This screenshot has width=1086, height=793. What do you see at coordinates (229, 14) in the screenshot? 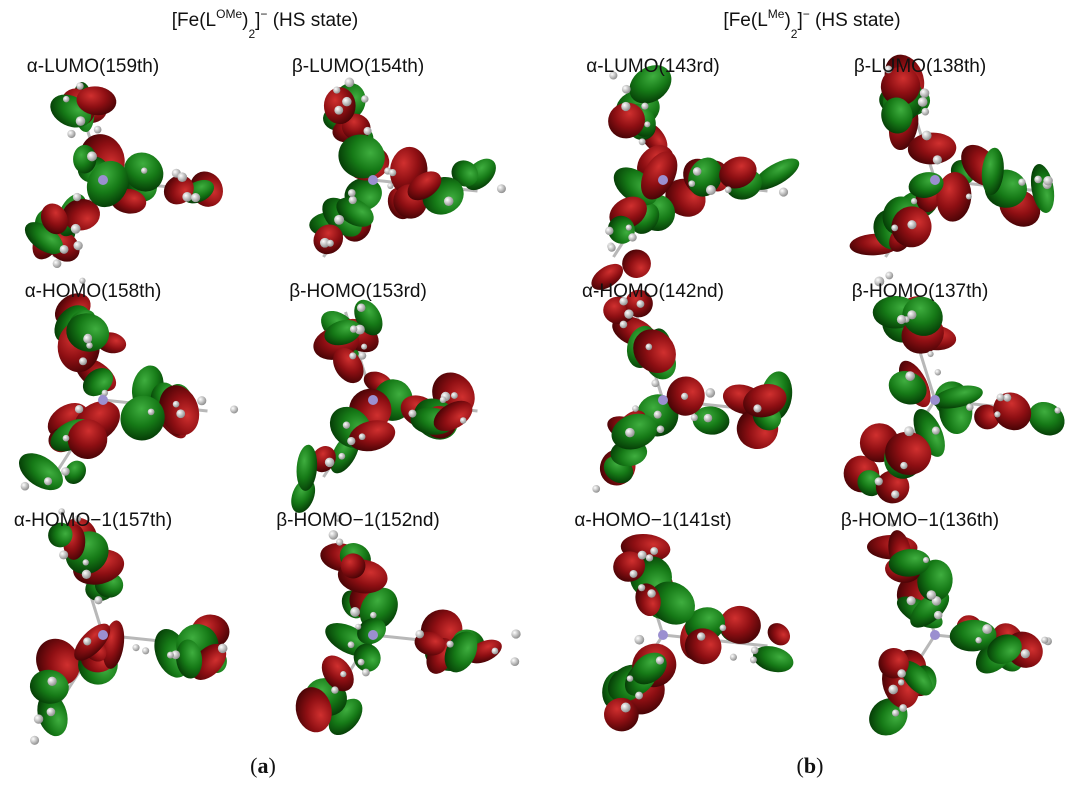
I see `title-part: OMe` at bounding box center [229, 14].